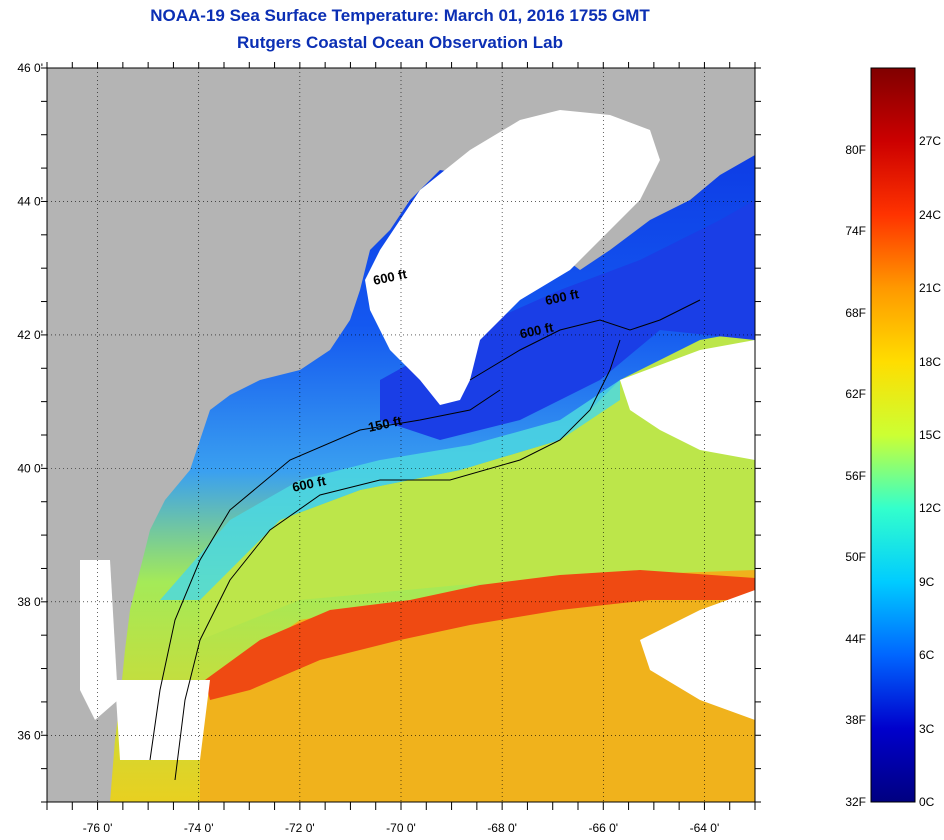 The image size is (944, 840). What do you see at coordinates (687, 400) in the screenshot?
I see `cloud-east` at bounding box center [687, 400].